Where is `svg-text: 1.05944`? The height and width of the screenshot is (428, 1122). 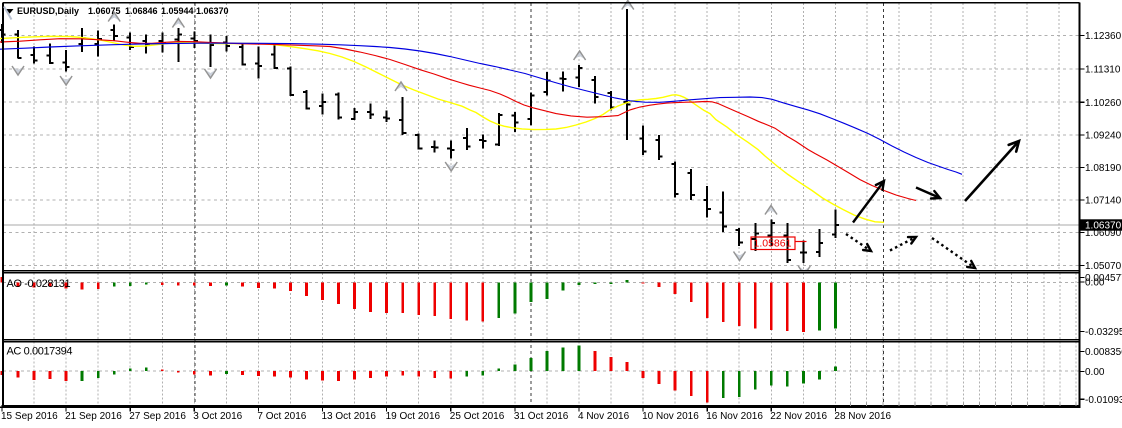
svg-text: 1.05944 is located at coordinates (177, 11).